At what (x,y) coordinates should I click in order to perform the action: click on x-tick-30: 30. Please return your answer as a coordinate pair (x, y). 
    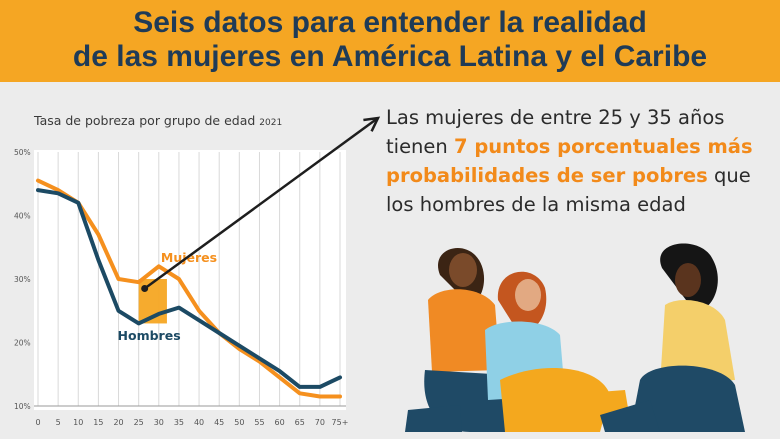
    Looking at the image, I should click on (159, 422).